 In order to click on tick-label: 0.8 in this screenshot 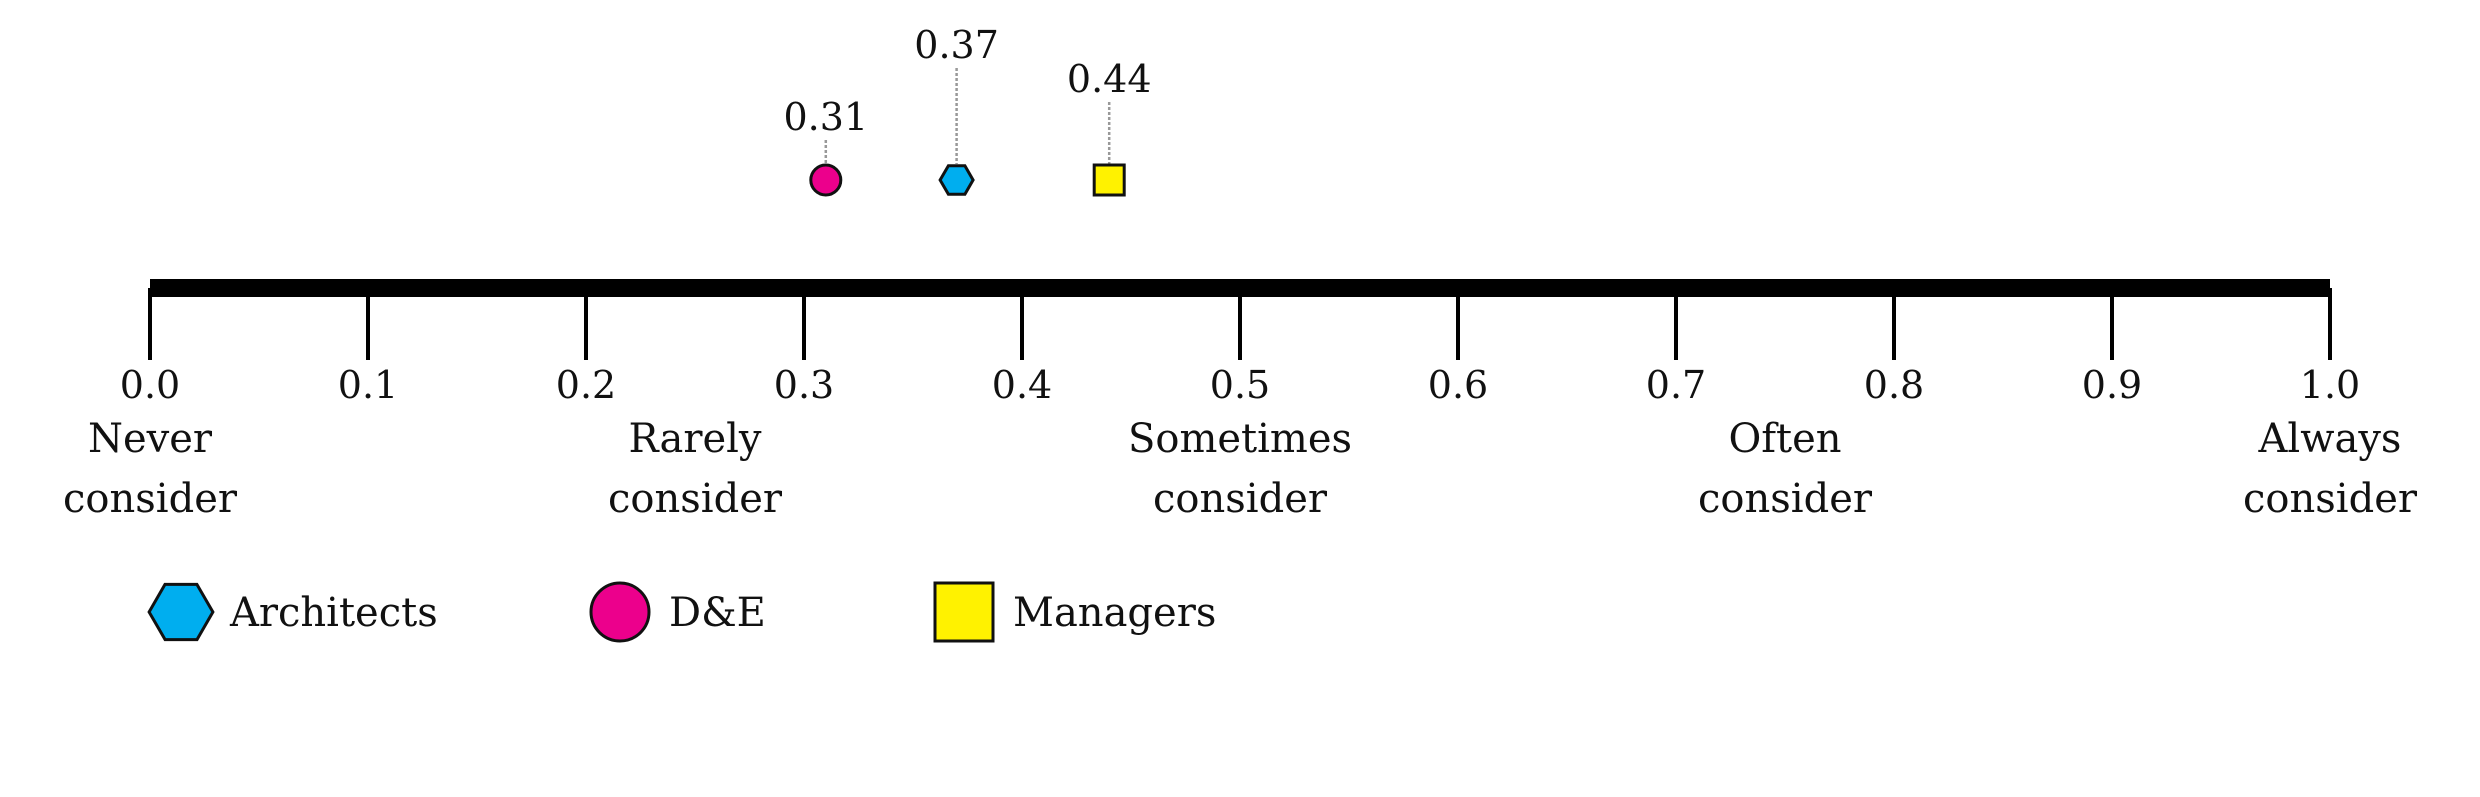, I will do `click(1894, 385)`.